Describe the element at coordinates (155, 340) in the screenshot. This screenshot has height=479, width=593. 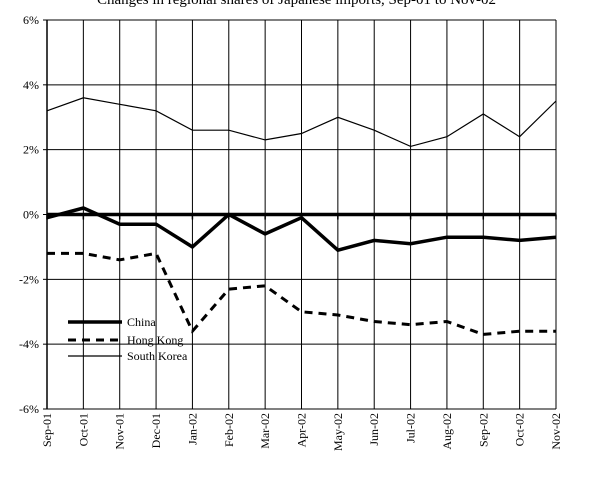
I see `legend-label: Hong Kong` at that location.